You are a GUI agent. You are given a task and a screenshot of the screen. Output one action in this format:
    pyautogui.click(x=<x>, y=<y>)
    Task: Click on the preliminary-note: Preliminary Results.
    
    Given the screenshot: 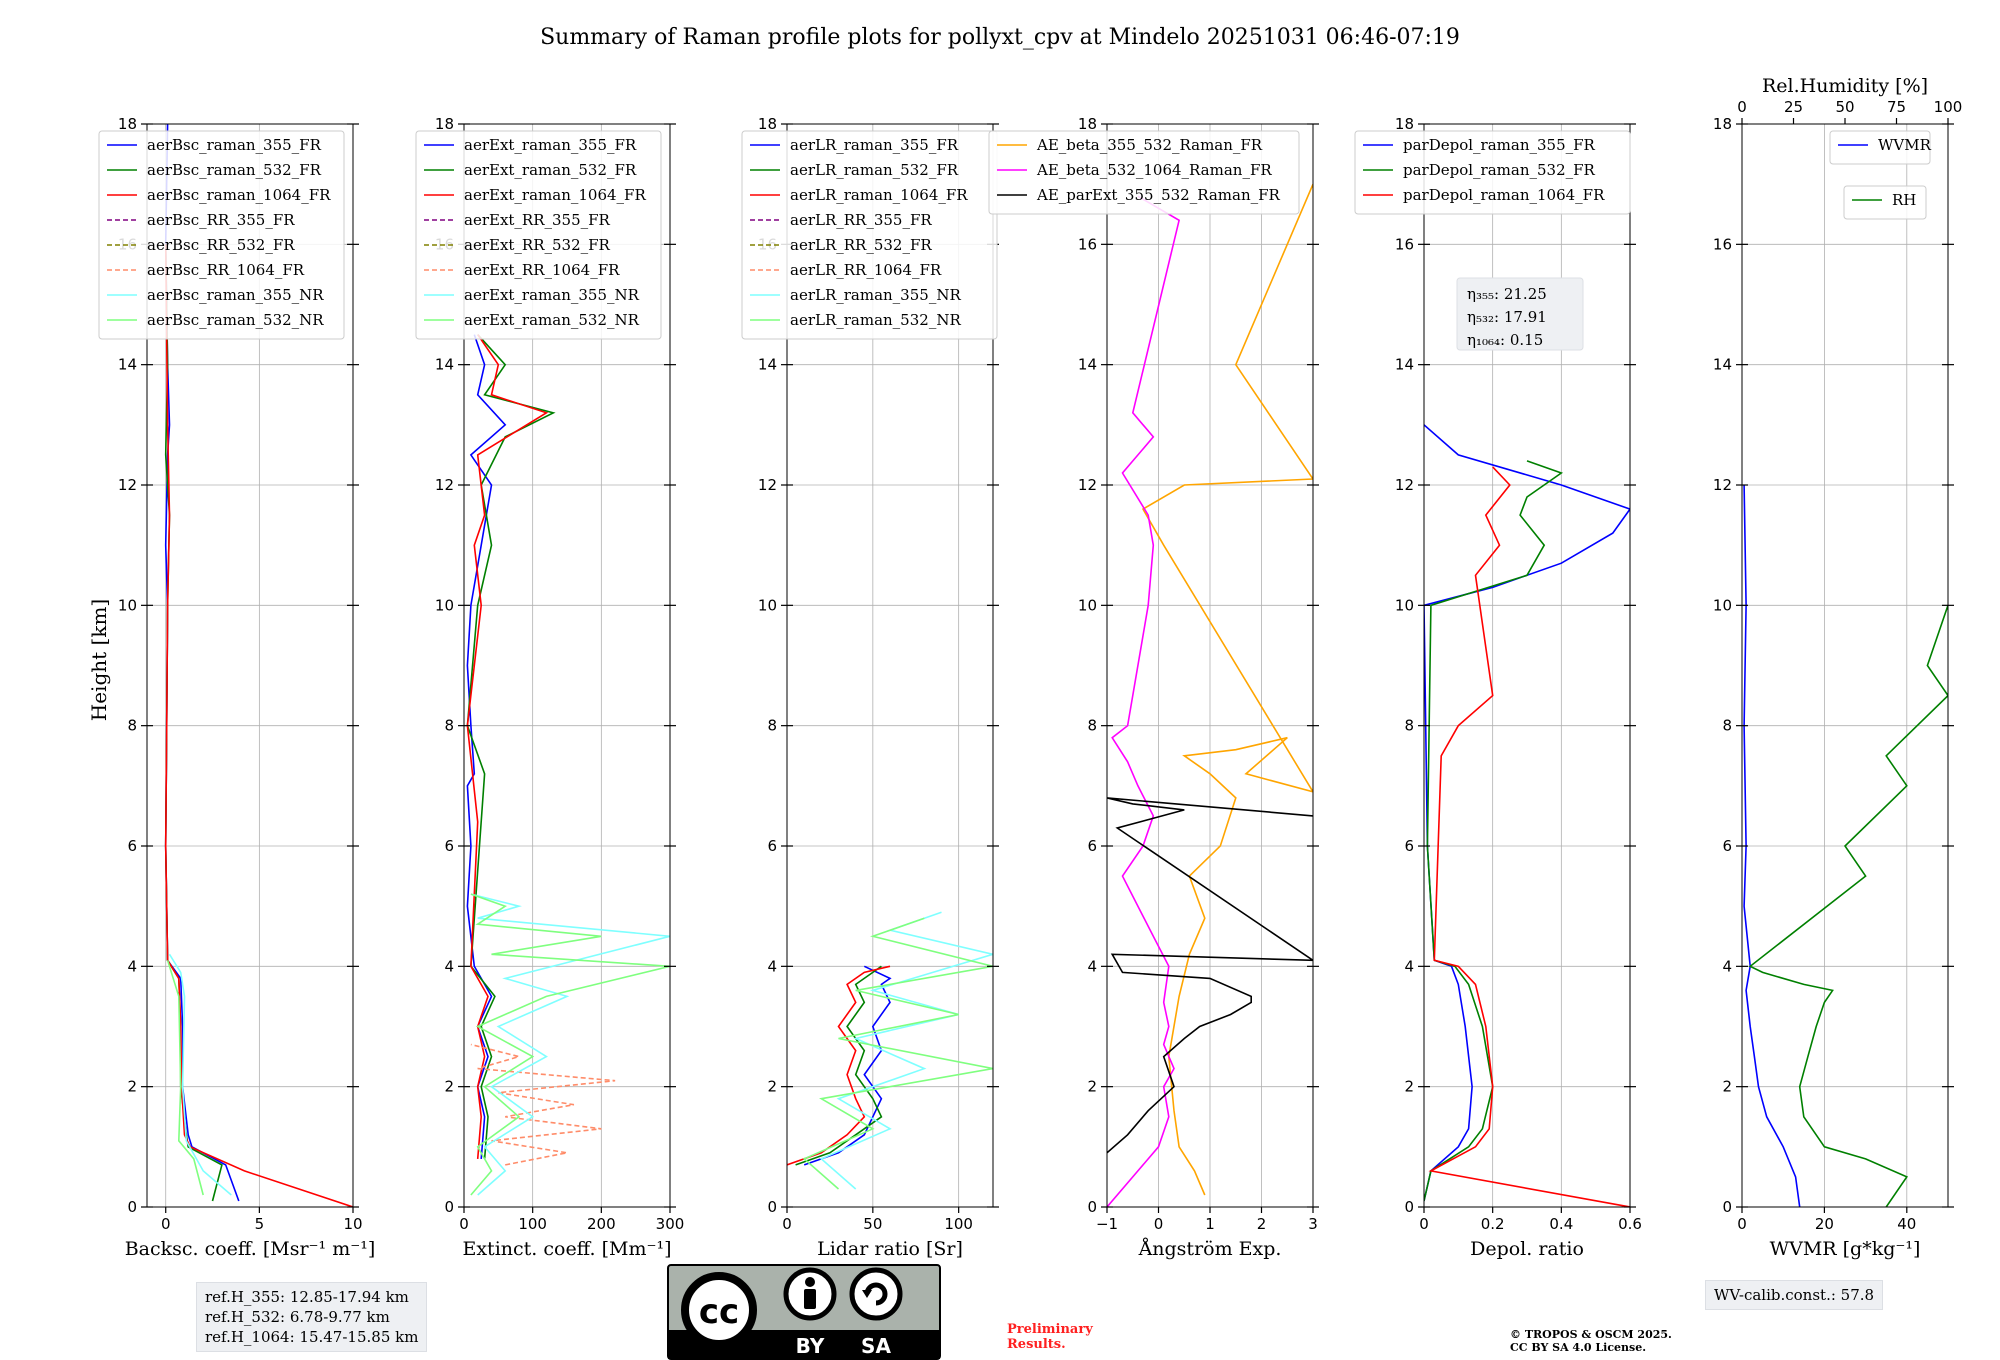 What is the action you would take?
    pyautogui.click(x=1050, y=1337)
    